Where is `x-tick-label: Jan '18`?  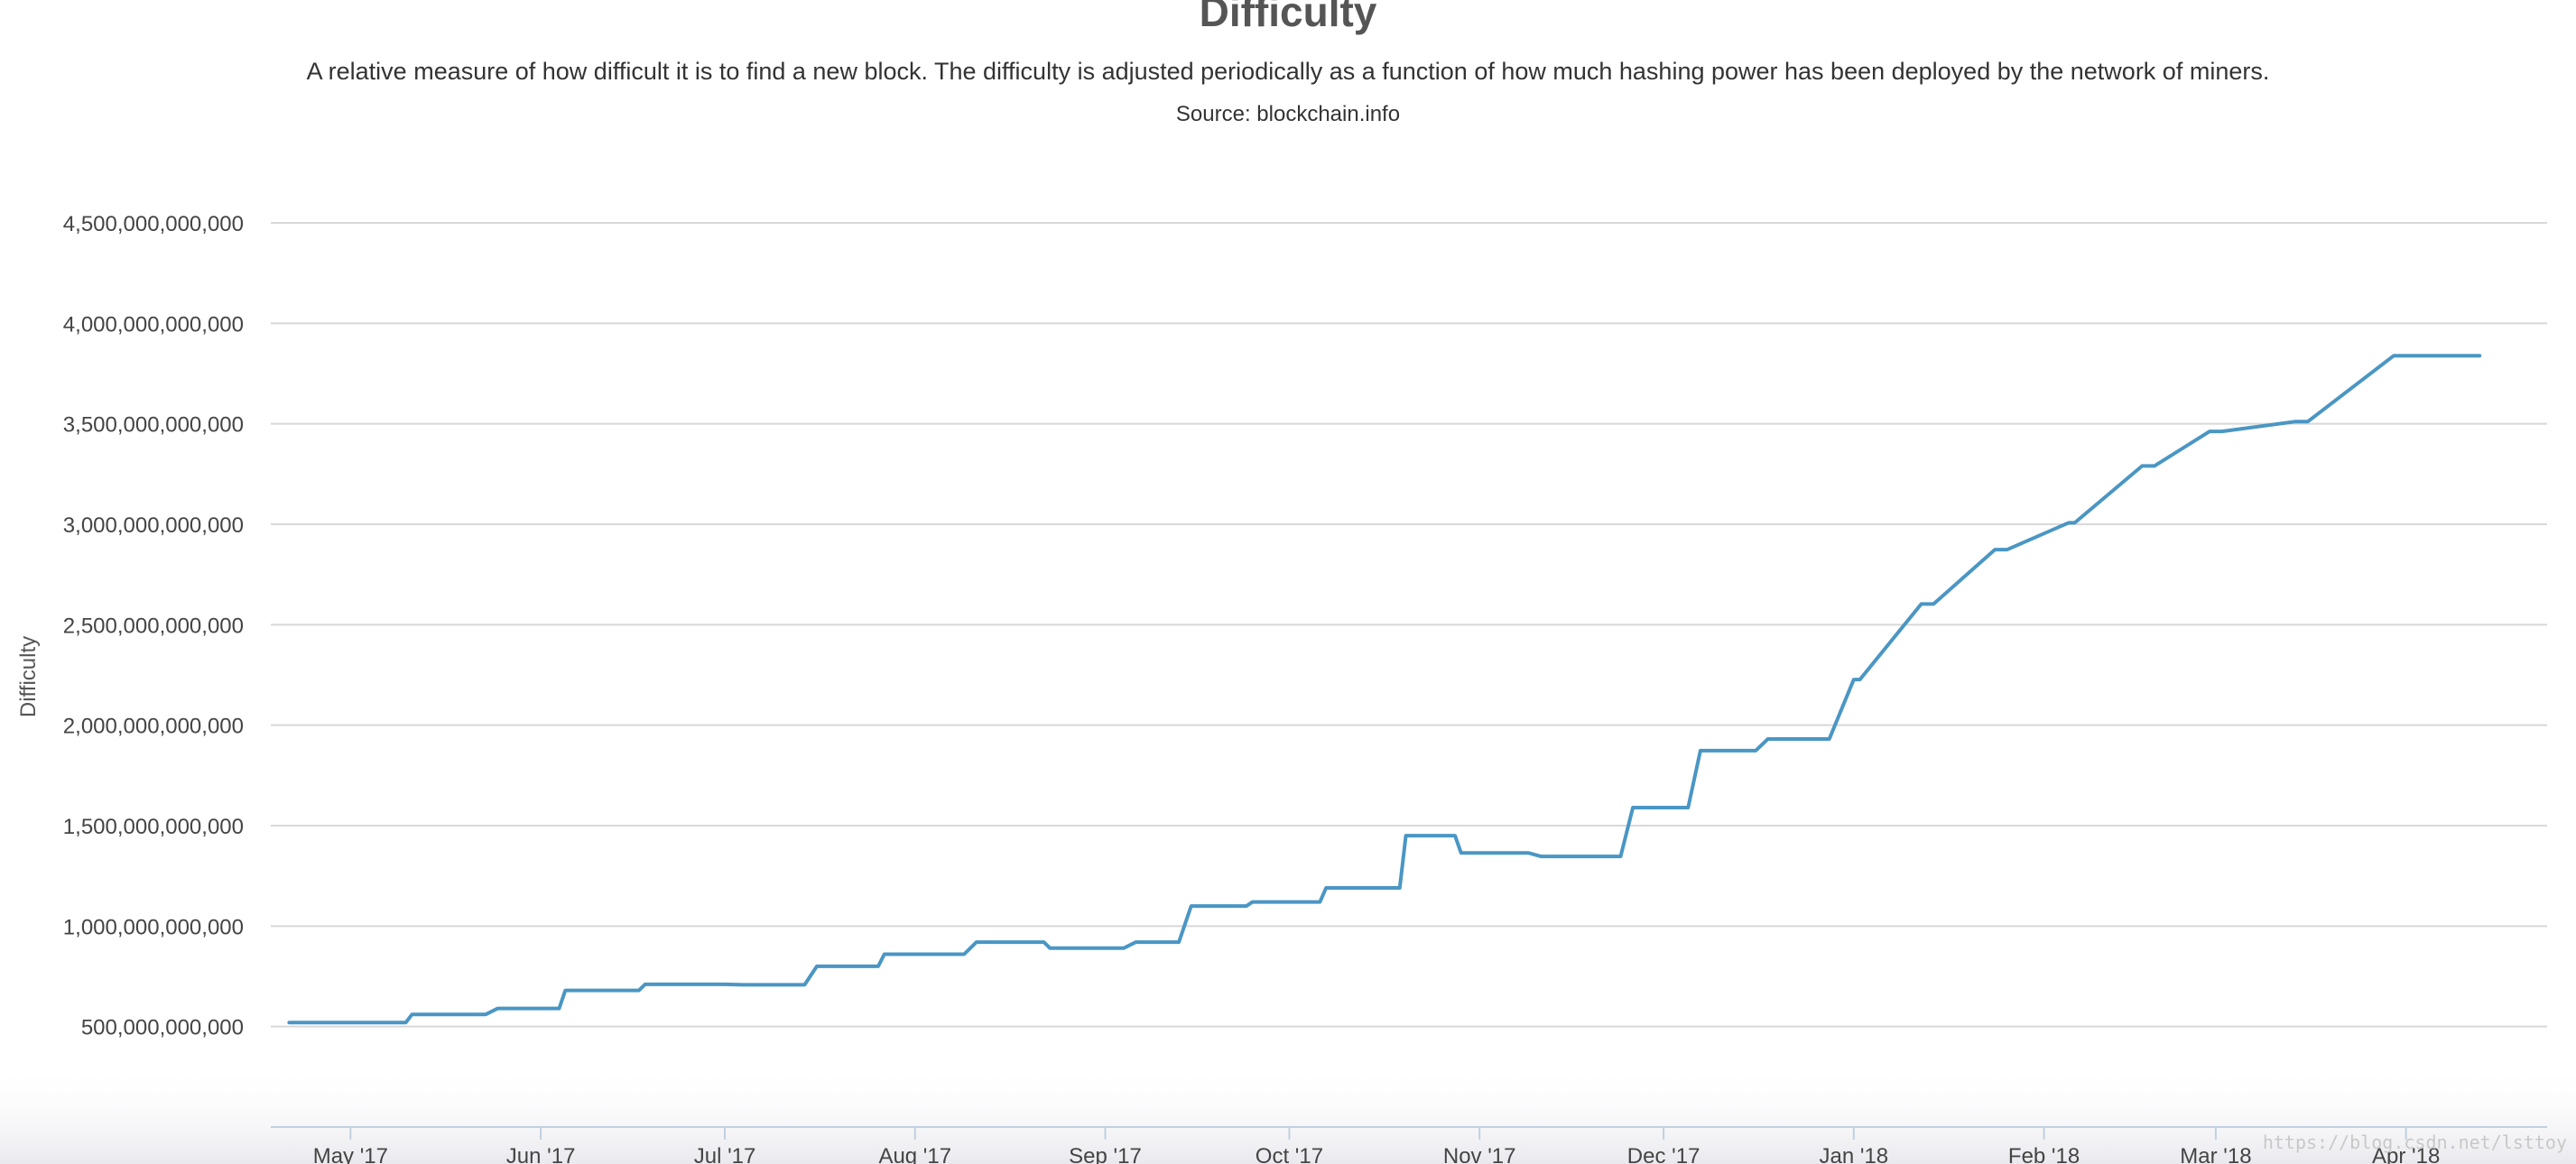
x-tick-label: Jan '18 is located at coordinates (1854, 1154).